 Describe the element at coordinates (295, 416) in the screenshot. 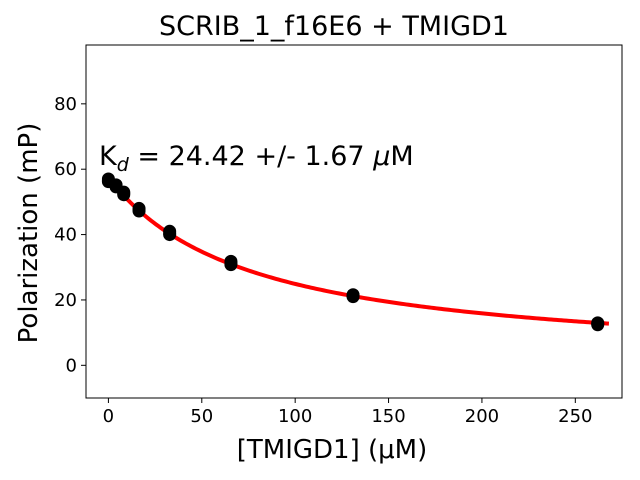

I see `x-tick-label: 100` at that location.